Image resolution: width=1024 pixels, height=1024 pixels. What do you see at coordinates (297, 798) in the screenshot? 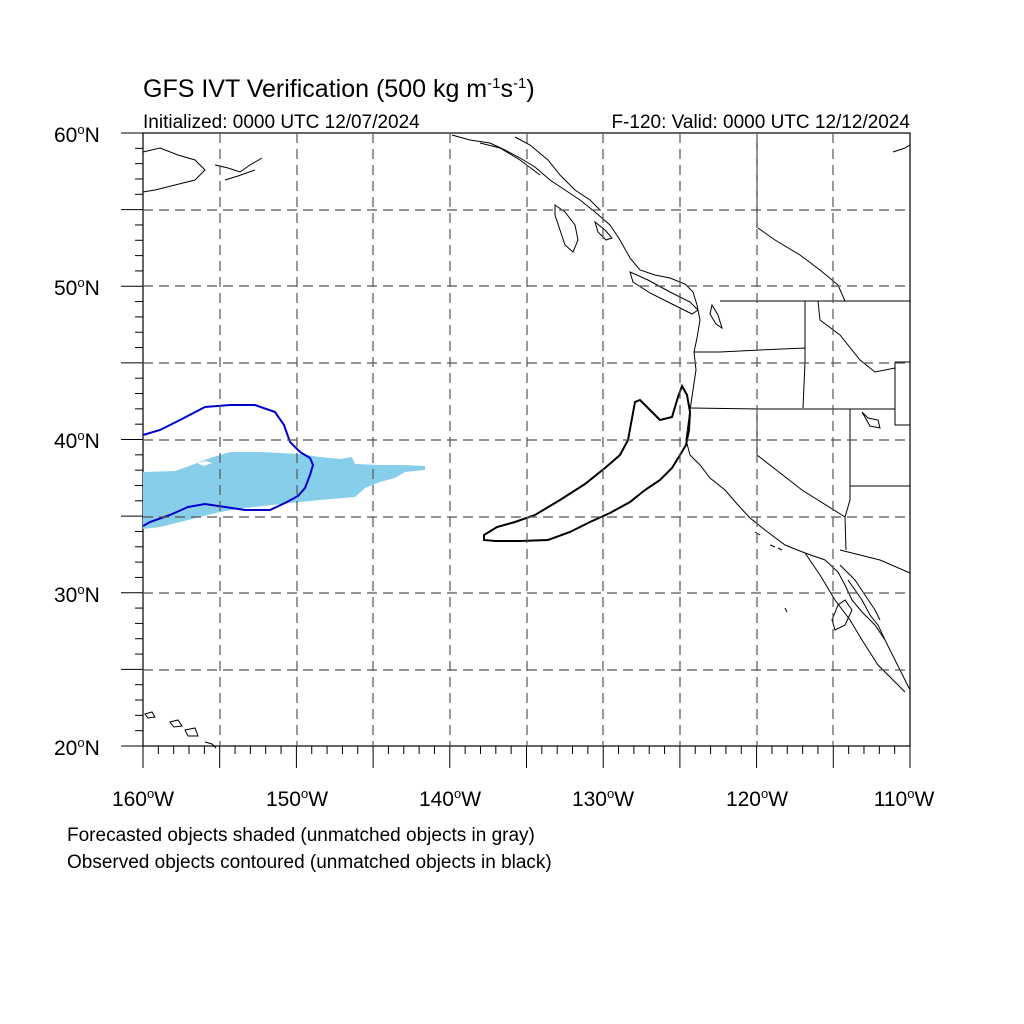
I see `lon-label-150: 150oW` at bounding box center [297, 798].